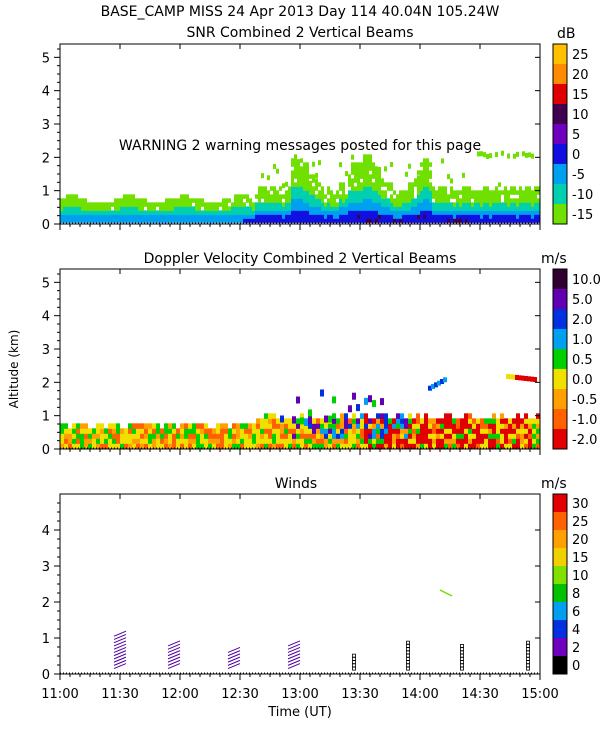 Image resolution: width=600 pixels, height=750 pixels. Describe the element at coordinates (584, 440) in the screenshot. I see `colorbar-label: -2.0` at that location.